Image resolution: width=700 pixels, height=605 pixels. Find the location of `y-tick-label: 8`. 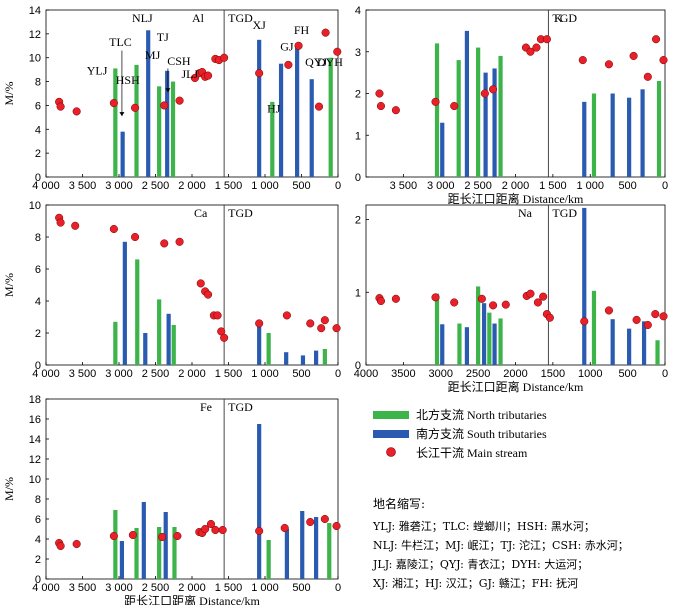

y-tick-label: 8 is located at coordinates (38, 238).